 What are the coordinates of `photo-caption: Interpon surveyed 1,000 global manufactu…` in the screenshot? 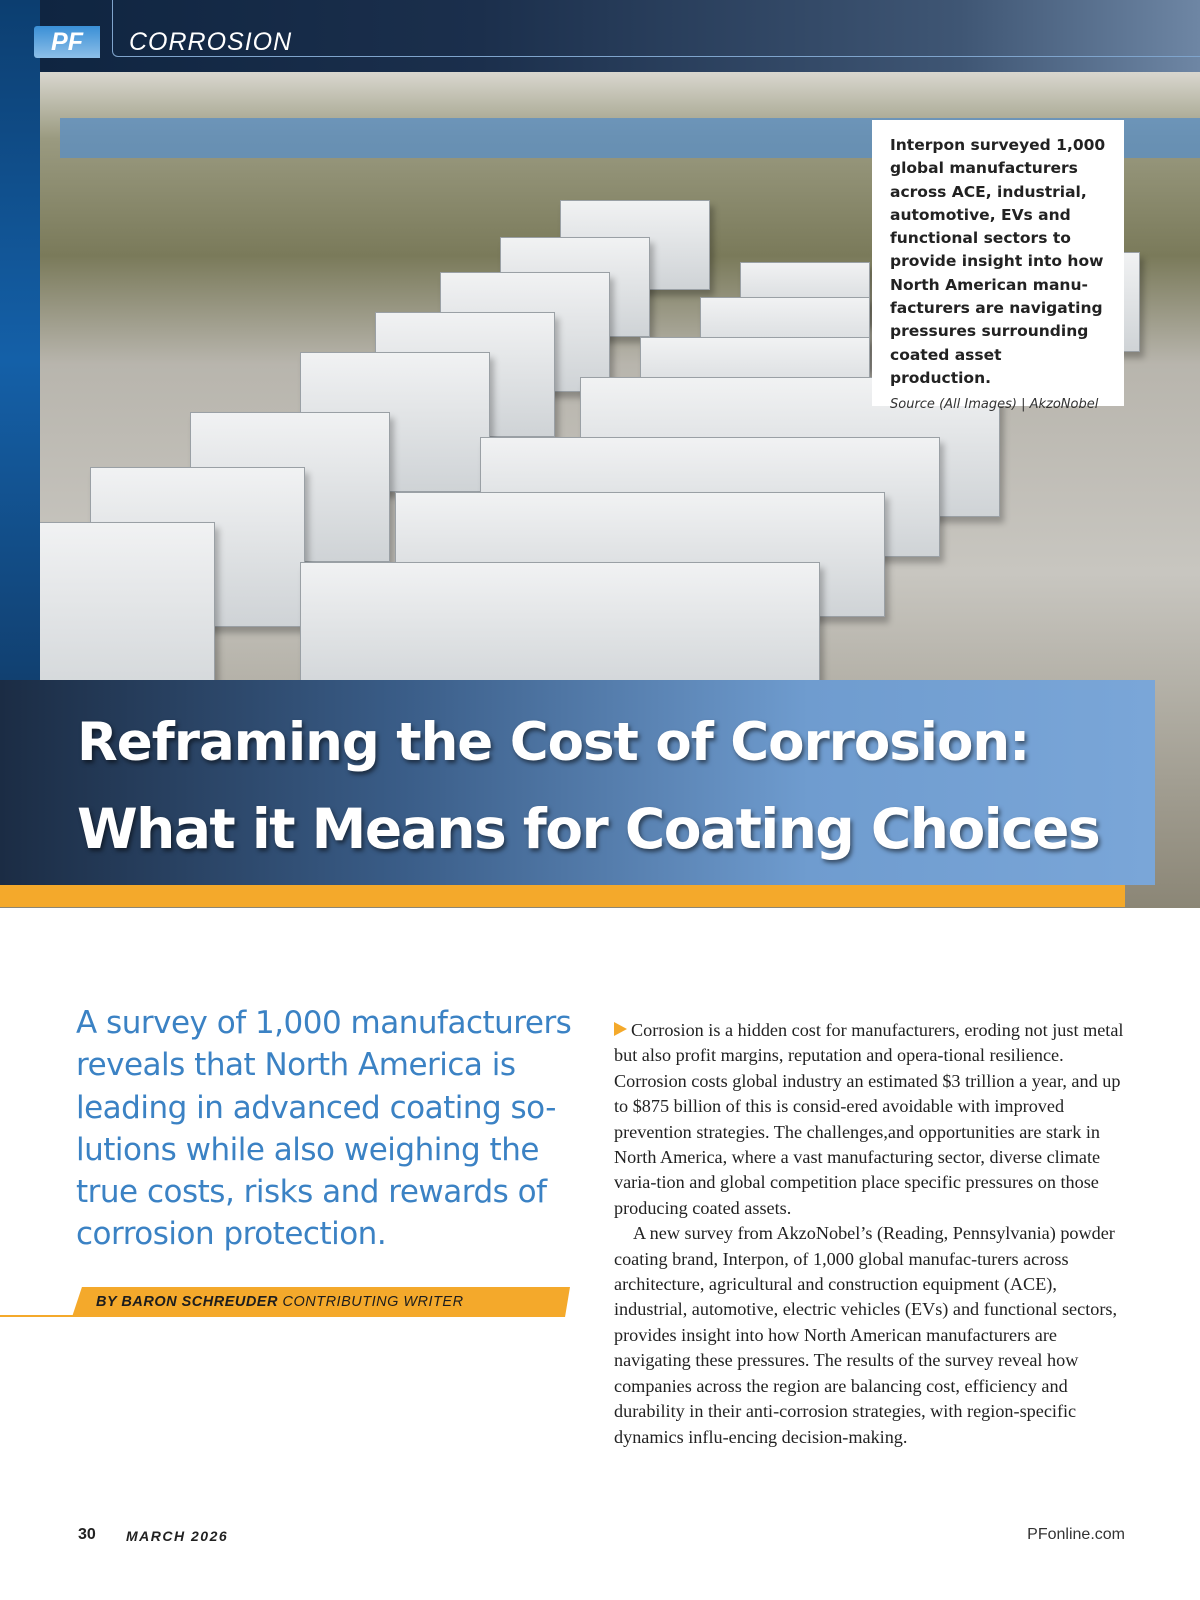 It's located at (998, 261).